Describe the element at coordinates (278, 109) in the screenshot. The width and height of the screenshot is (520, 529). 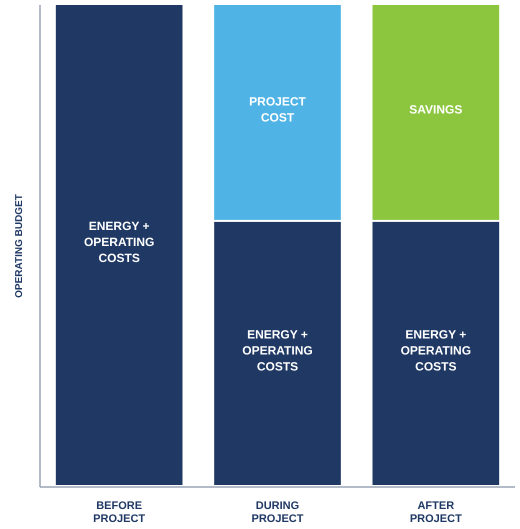
I see `series-label: PROJECT COST` at that location.